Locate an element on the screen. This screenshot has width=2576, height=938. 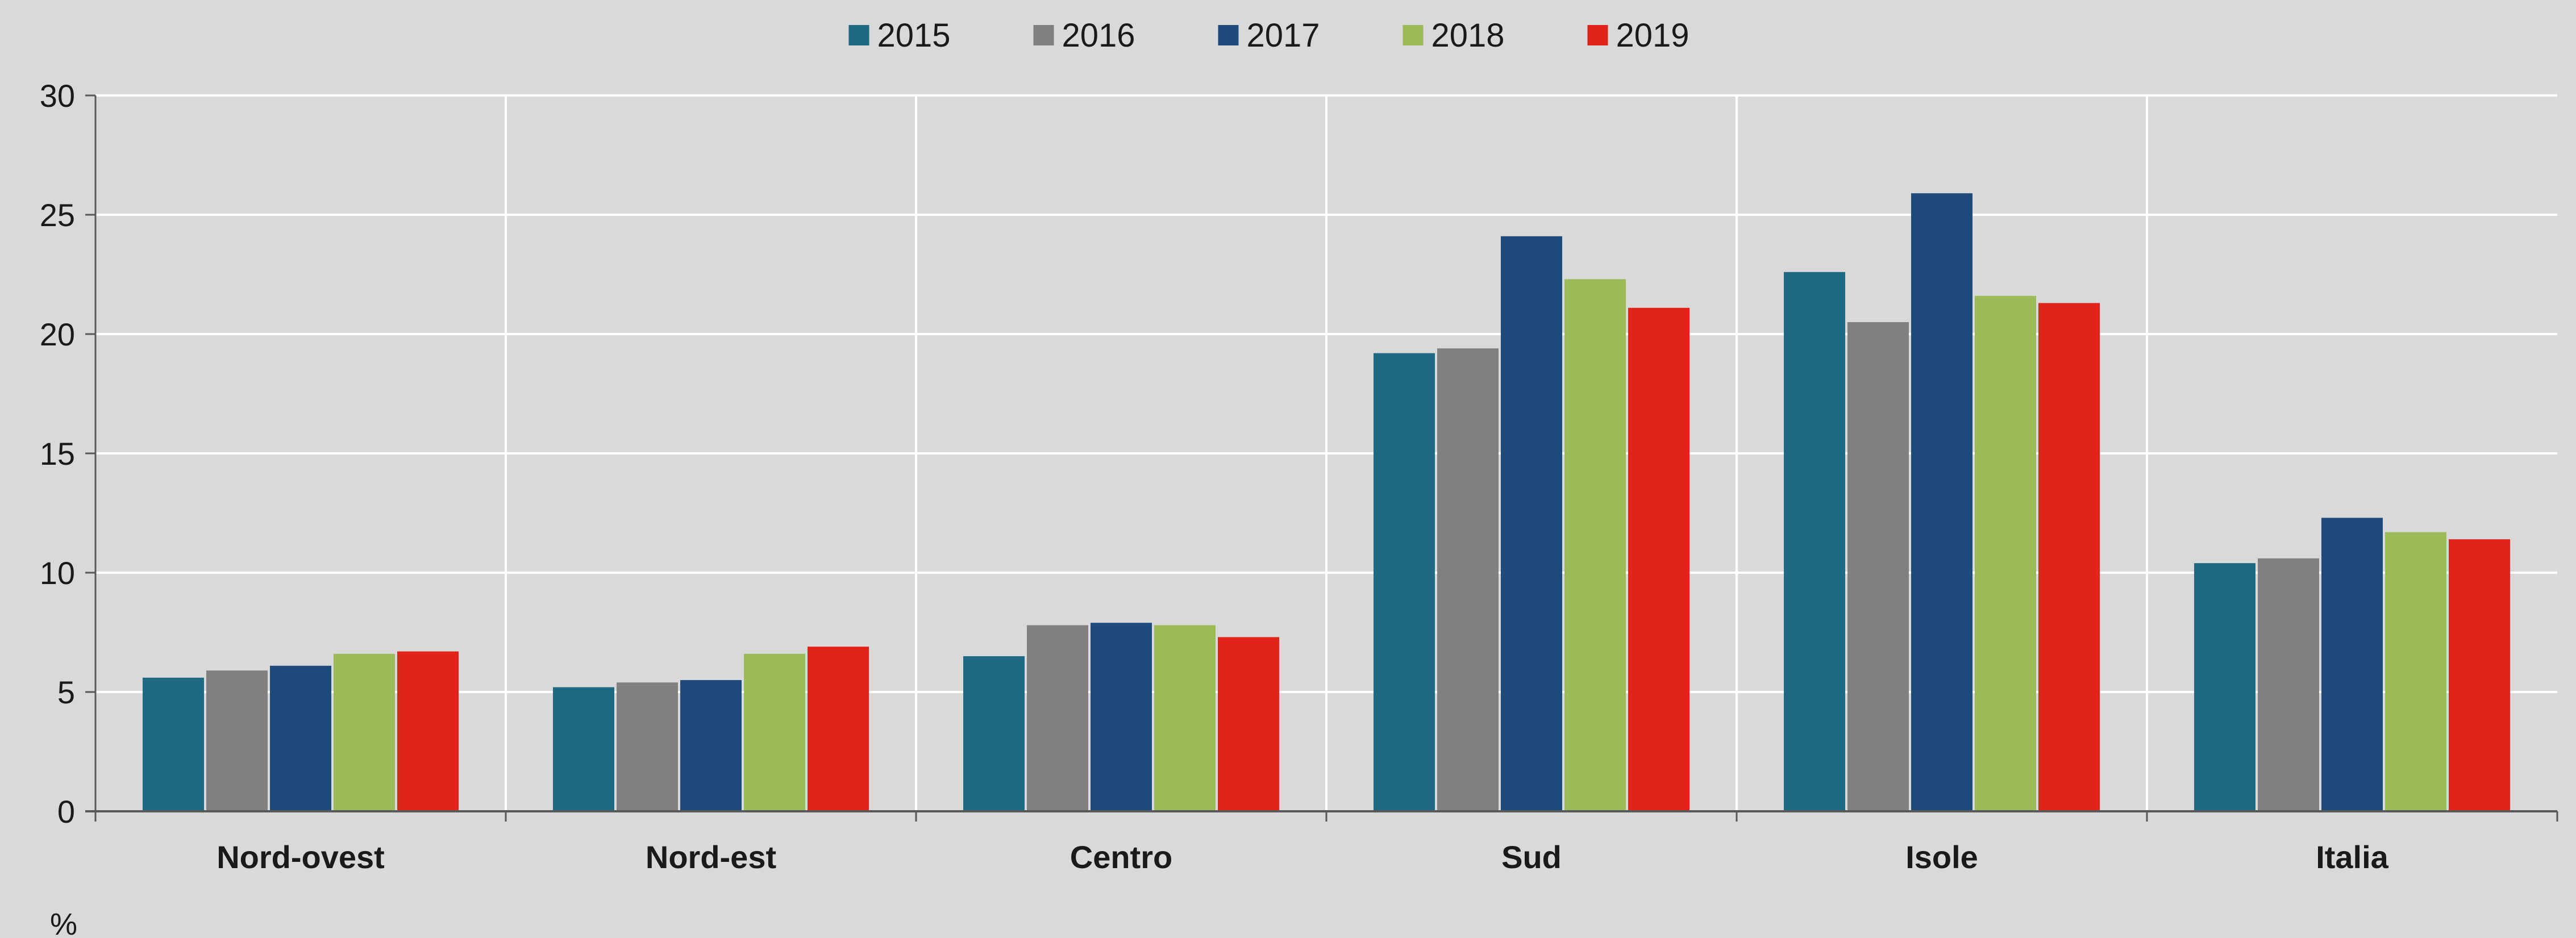
legend-label-2019: 2019 is located at coordinates (1652, 35).